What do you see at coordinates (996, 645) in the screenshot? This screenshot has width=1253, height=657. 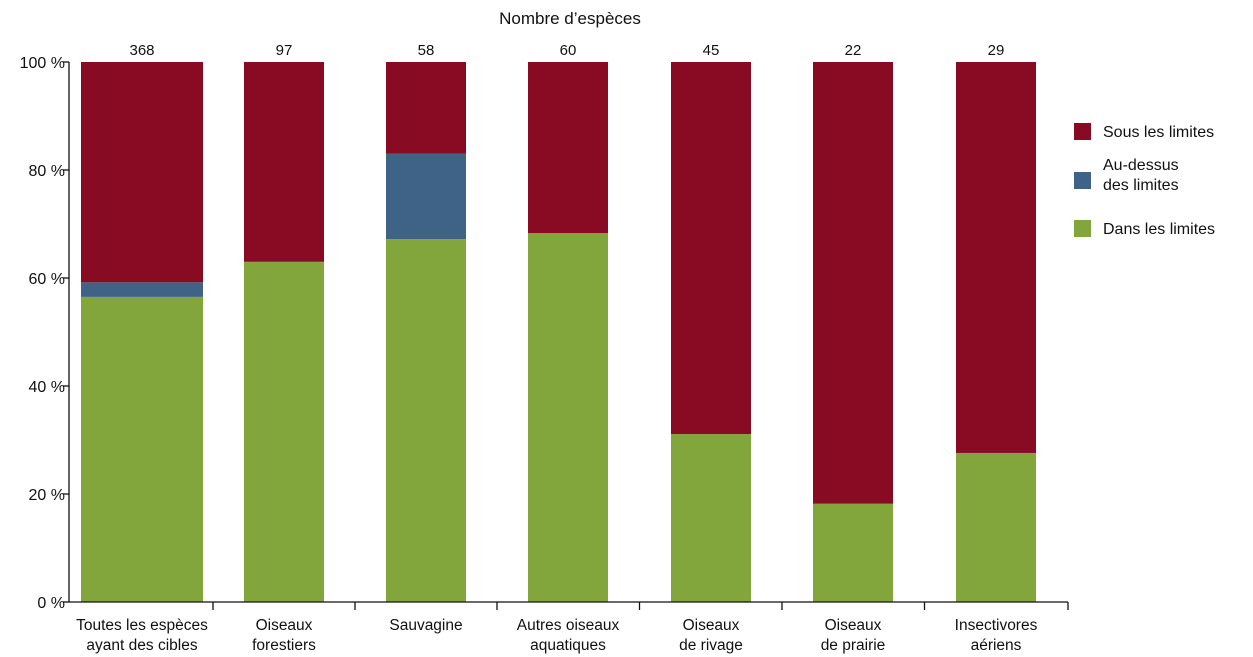 I see `category-label-6-1: aériens` at bounding box center [996, 645].